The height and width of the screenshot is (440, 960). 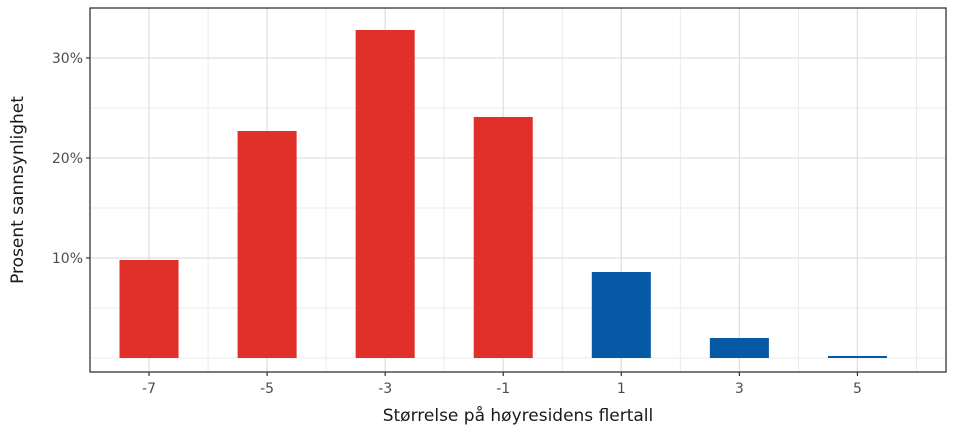 What do you see at coordinates (518, 415) in the screenshot?
I see `x-axis-title: Størrelse på høyresidens flertall` at bounding box center [518, 415].